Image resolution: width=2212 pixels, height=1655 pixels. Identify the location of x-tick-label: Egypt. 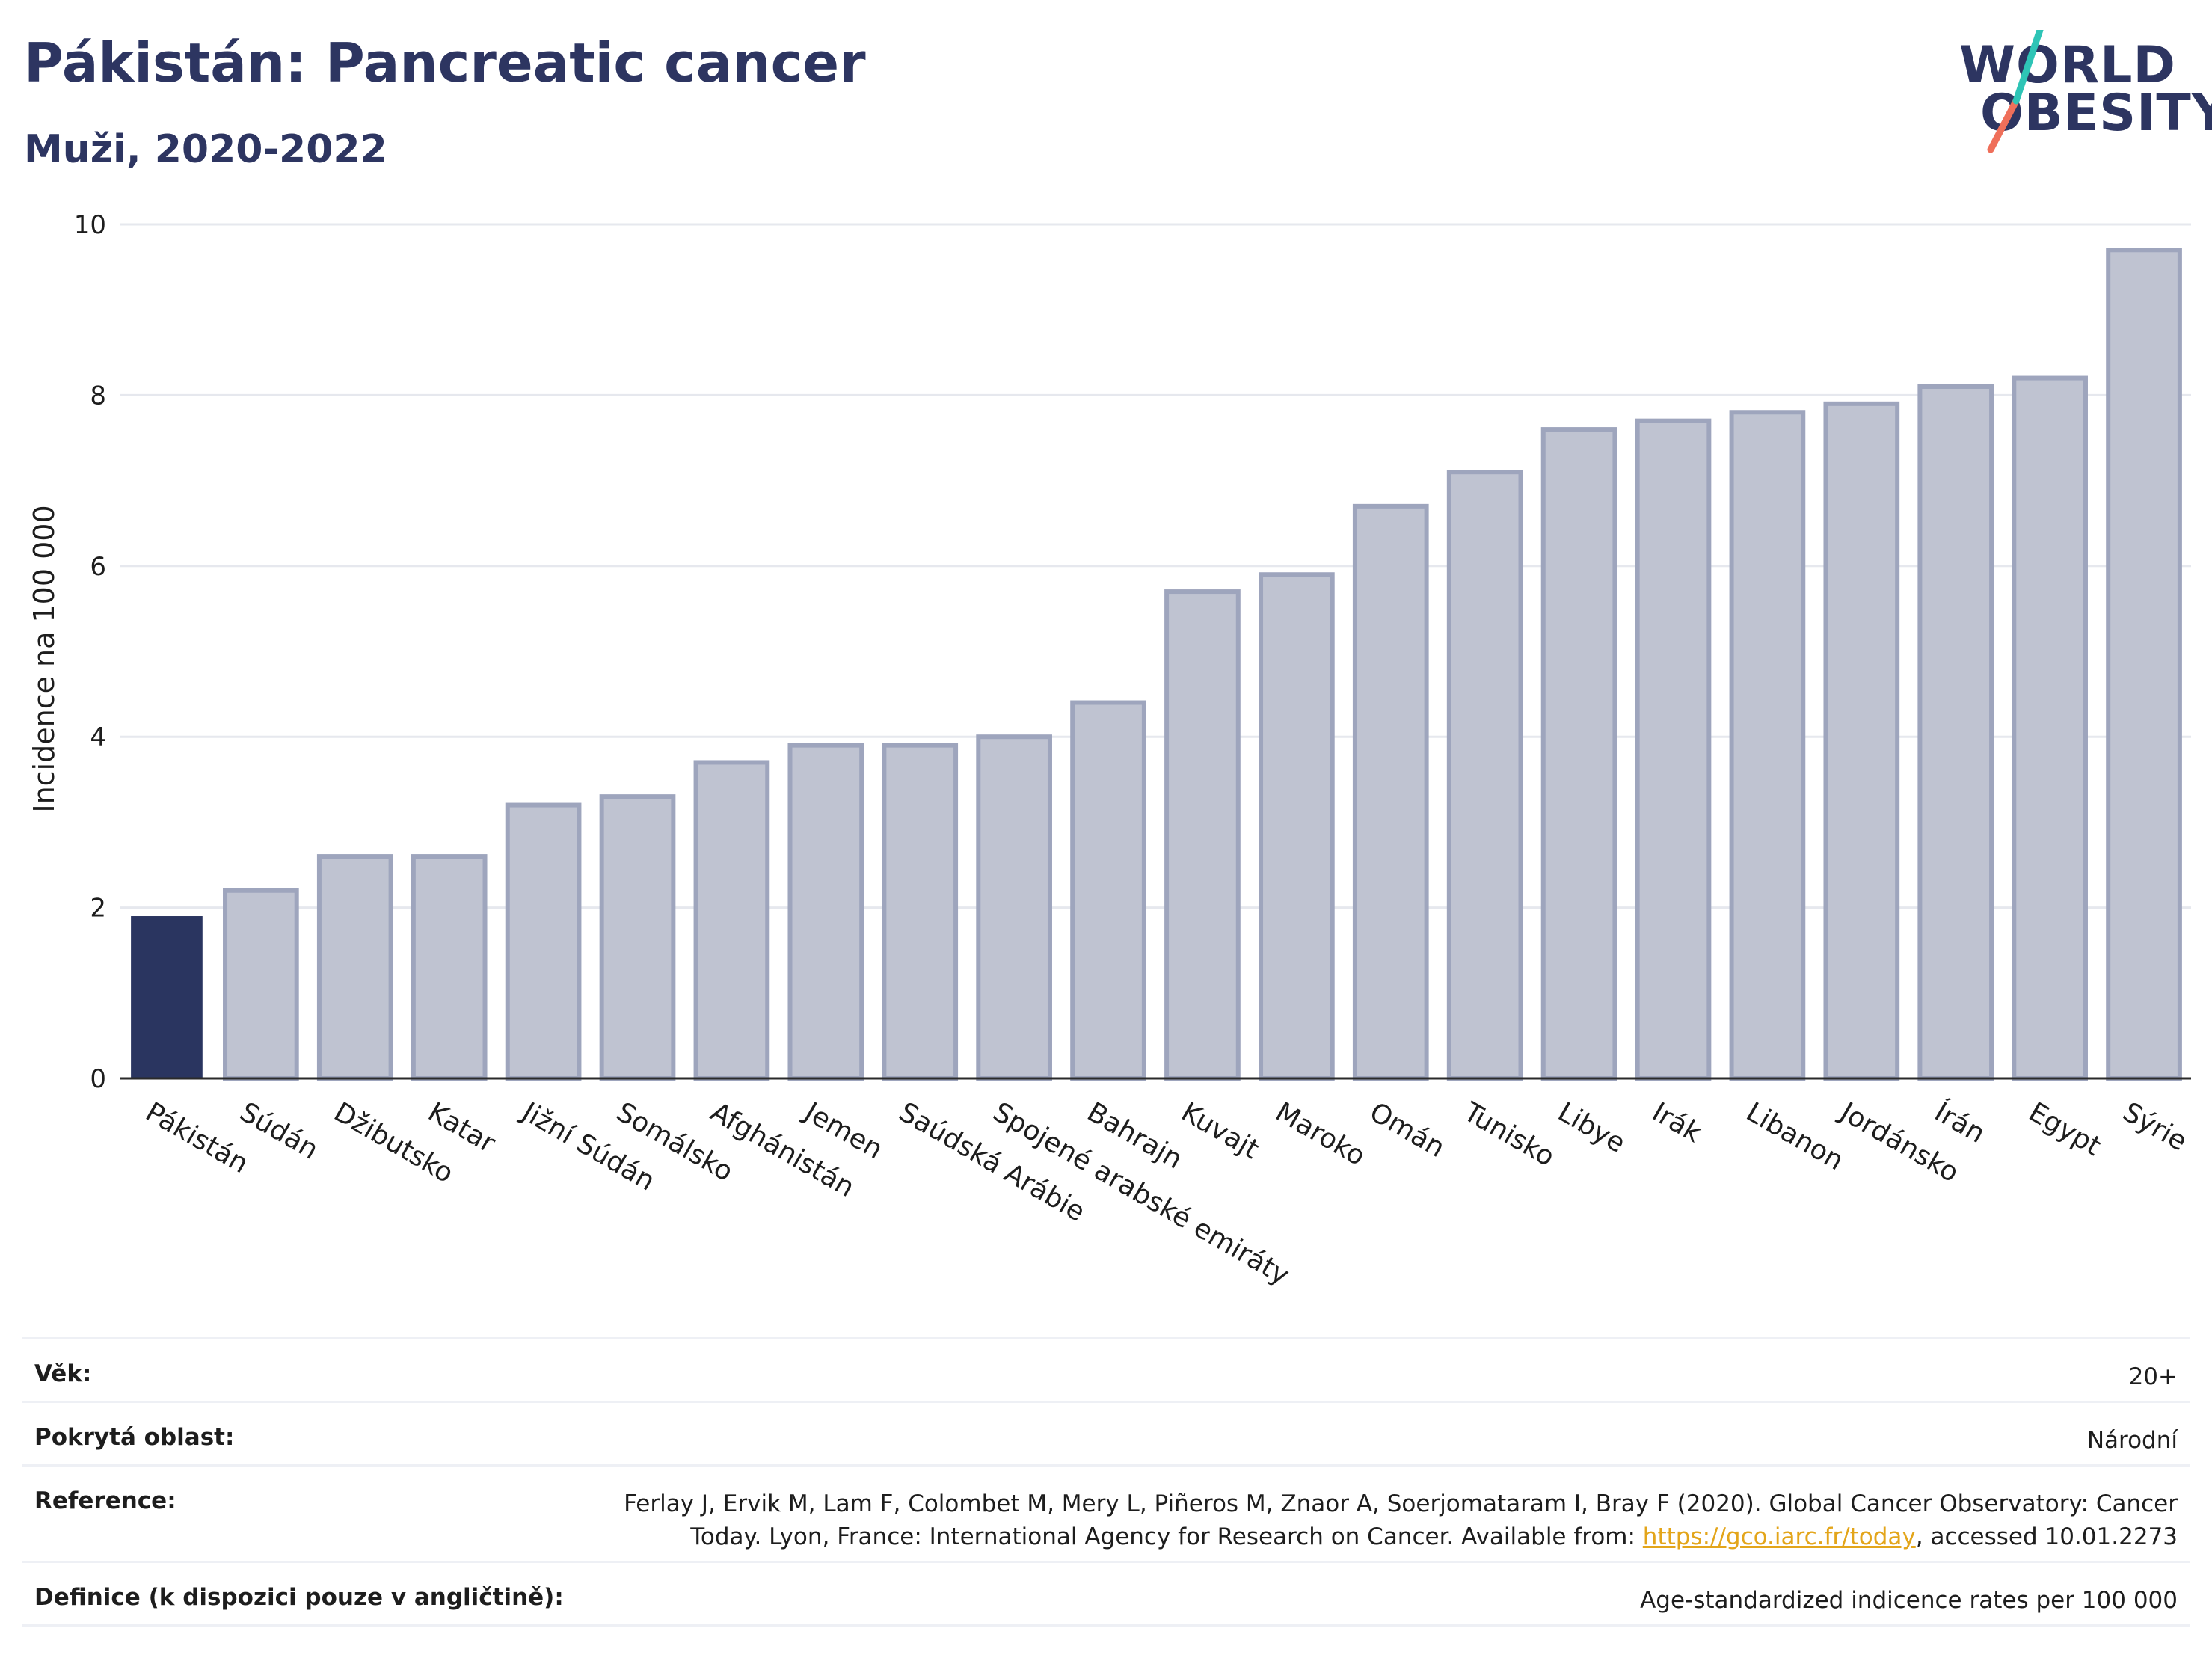
(2065, 1128).